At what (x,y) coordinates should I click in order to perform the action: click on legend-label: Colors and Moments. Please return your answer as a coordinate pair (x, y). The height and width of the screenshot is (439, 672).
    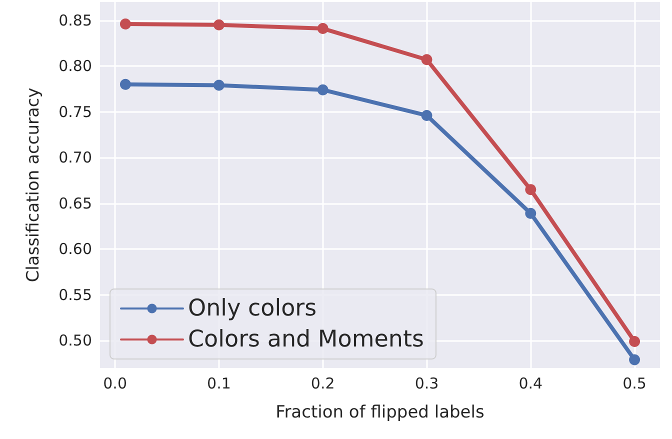
    Looking at the image, I should click on (306, 339).